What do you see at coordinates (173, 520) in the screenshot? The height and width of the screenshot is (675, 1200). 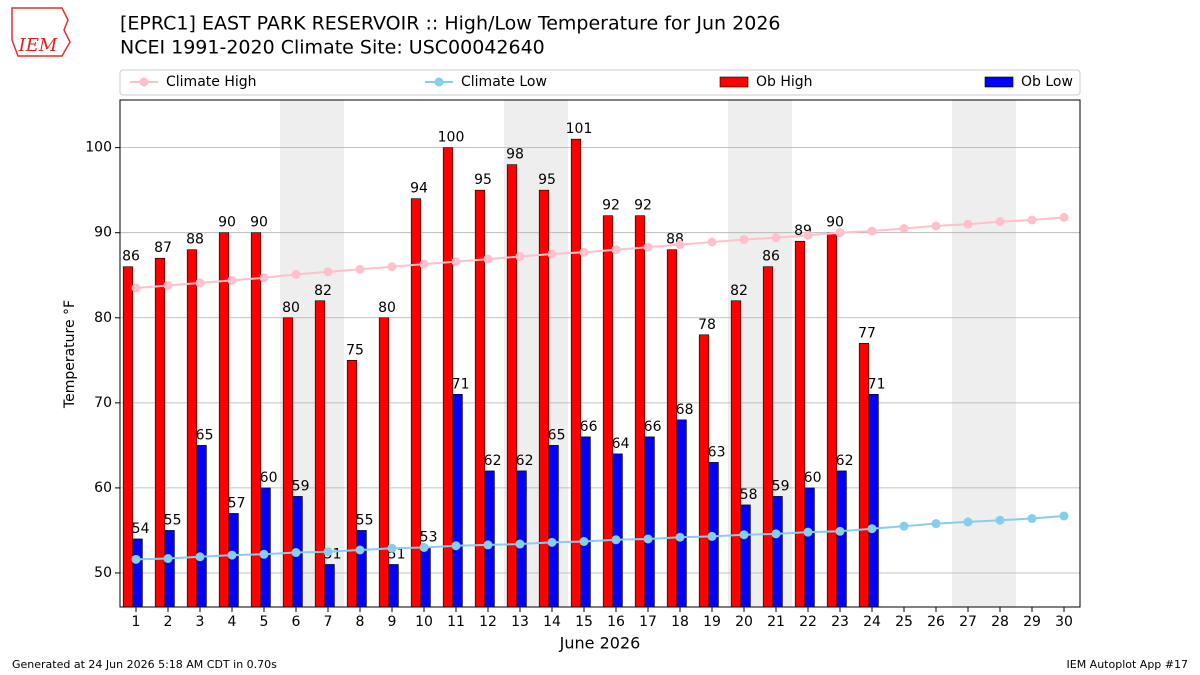 I see `value-label: 55` at bounding box center [173, 520].